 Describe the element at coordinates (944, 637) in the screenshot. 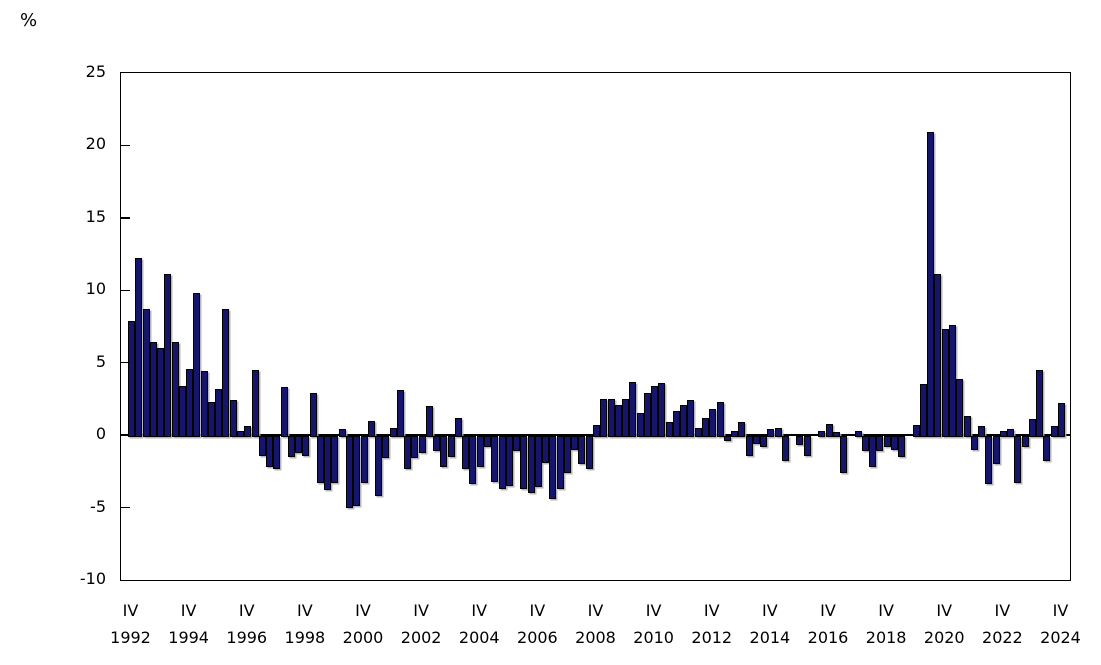

I see `x-tick-year-label: 2020` at that location.